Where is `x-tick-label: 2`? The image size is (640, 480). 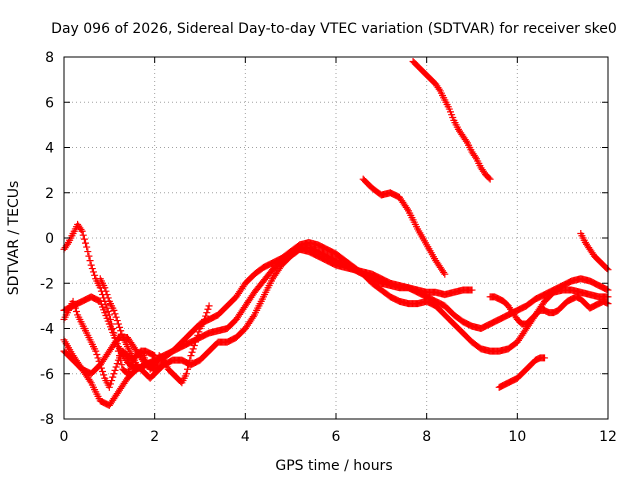 x-tick-label: 2 is located at coordinates (154, 437).